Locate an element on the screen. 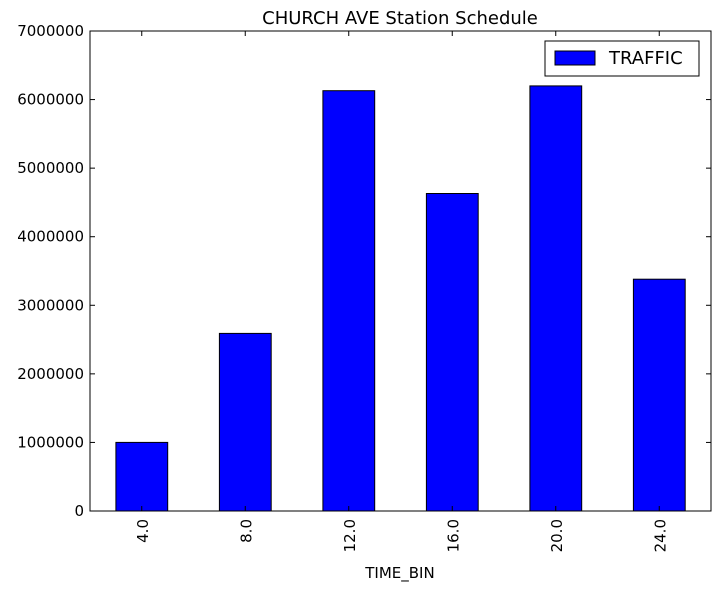 Image resolution: width=719 pixels, height=594 pixels. bar-24.0 is located at coordinates (659, 395).